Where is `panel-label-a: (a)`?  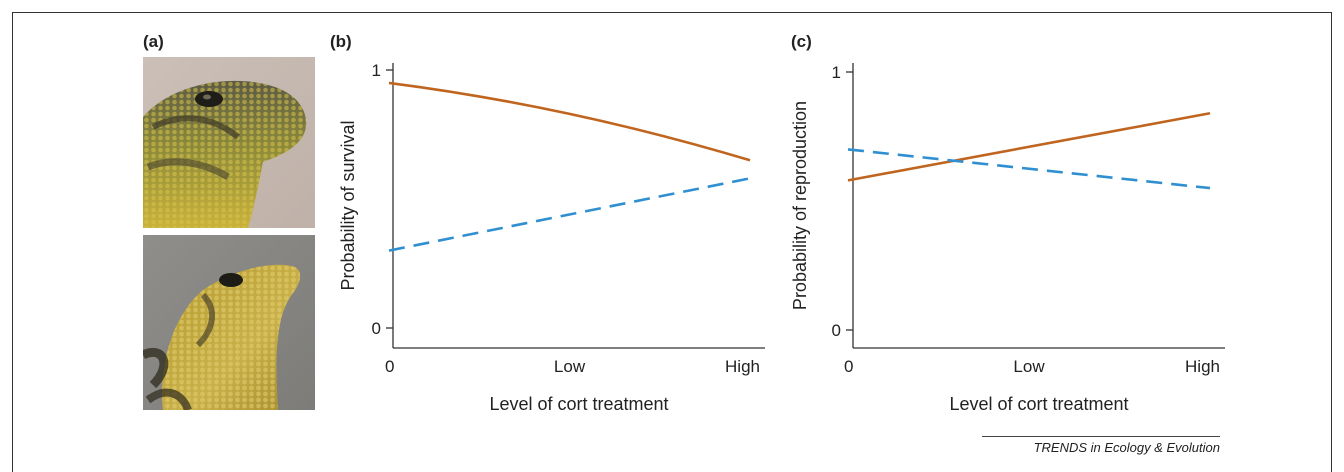 panel-label-a: (a) is located at coordinates (153, 41).